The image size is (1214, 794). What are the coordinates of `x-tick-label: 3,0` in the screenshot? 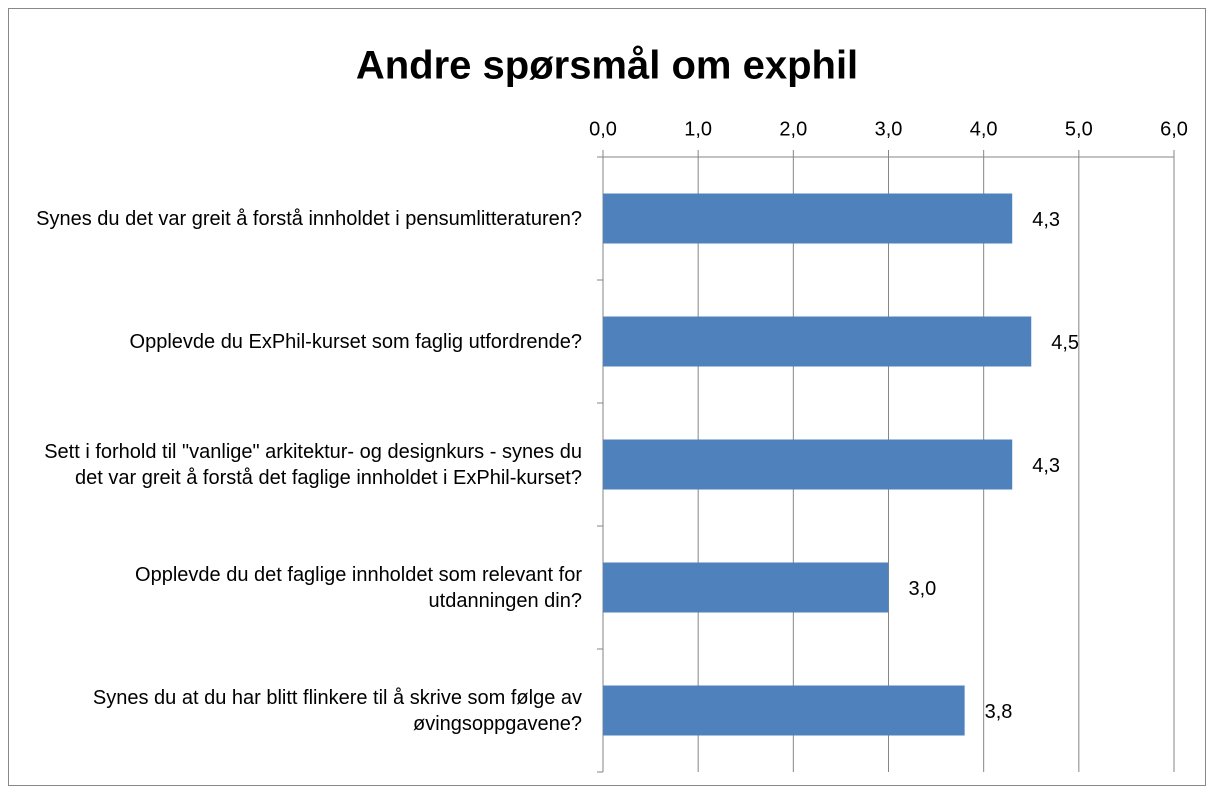 It's located at (889, 129).